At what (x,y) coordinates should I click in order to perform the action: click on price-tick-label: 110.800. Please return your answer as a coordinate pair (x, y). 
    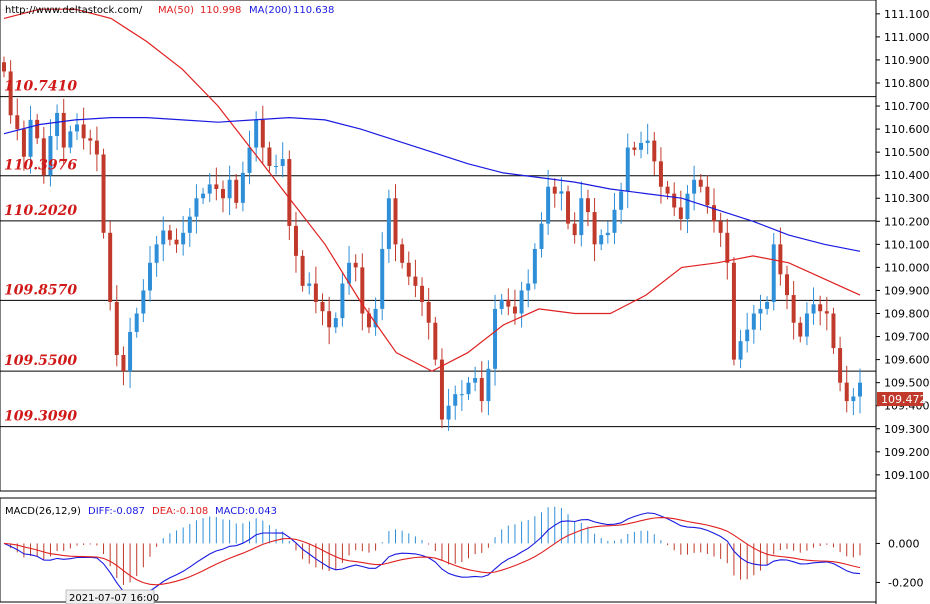
    Looking at the image, I should click on (907, 83).